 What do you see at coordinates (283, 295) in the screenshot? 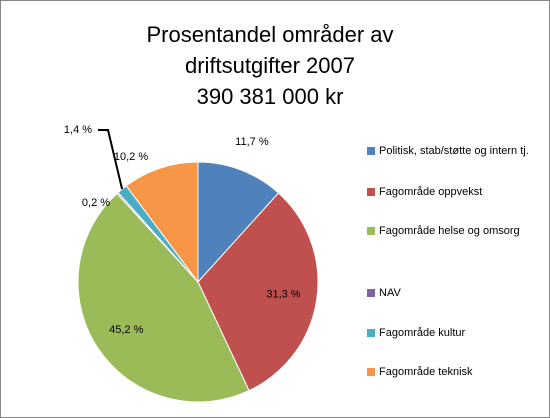
I see `data-label: 31,3 %` at bounding box center [283, 295].